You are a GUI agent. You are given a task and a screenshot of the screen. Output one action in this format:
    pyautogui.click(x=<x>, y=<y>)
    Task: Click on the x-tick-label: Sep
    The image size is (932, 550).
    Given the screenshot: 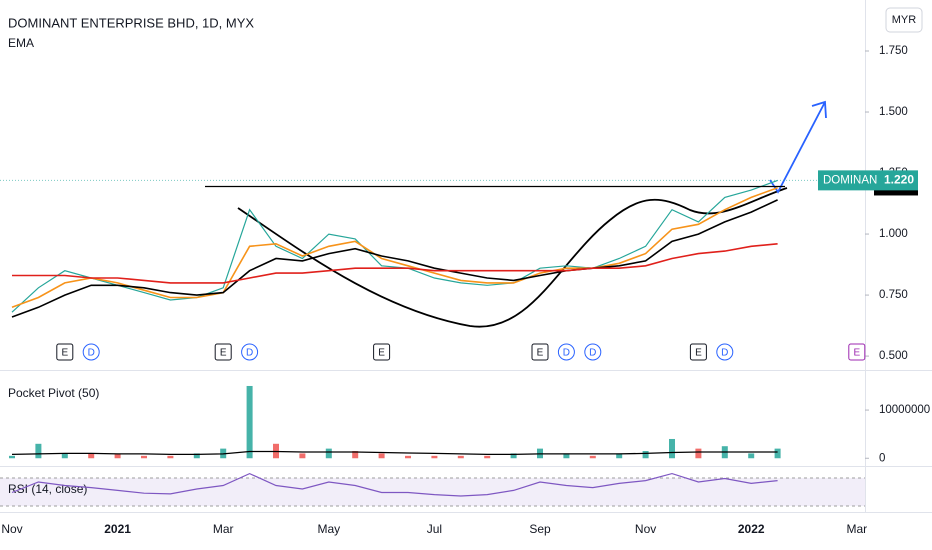 What is the action you would take?
    pyautogui.click(x=540, y=529)
    